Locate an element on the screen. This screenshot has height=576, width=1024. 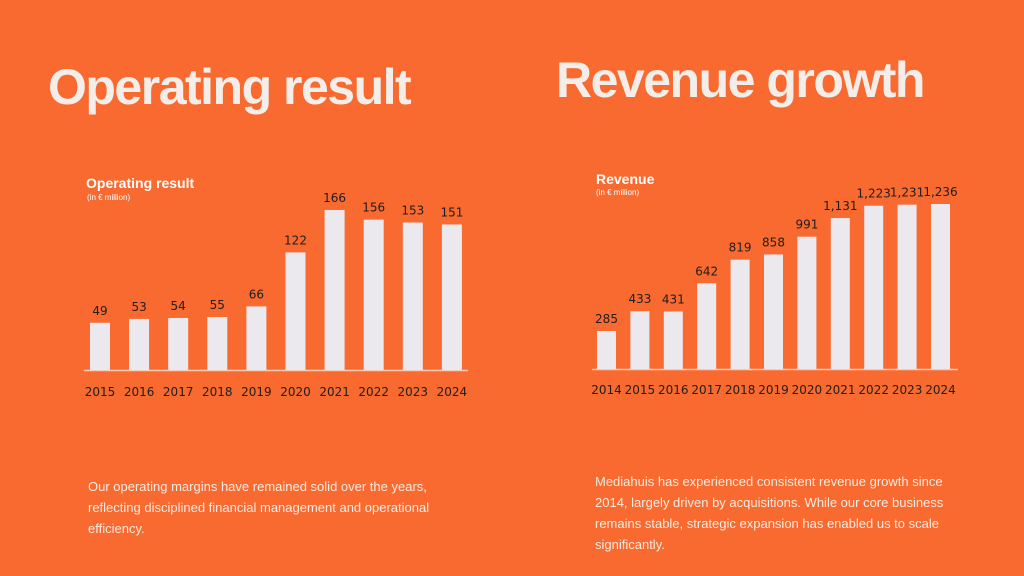
revenue-category-label-2021: 2021 is located at coordinates (840, 390).